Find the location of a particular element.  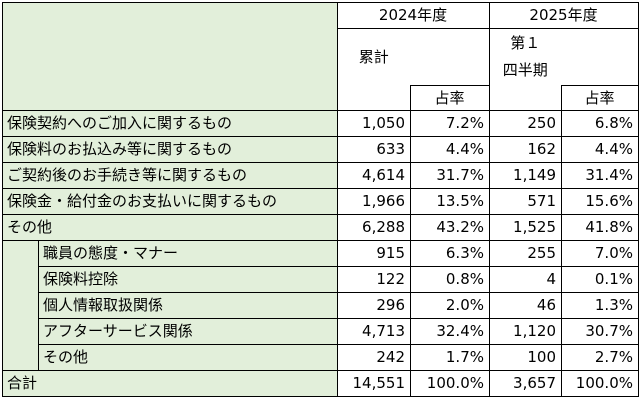

table-row-sub: 保険料控除 122 0.8% 4 0.1% is located at coordinates (321, 279).